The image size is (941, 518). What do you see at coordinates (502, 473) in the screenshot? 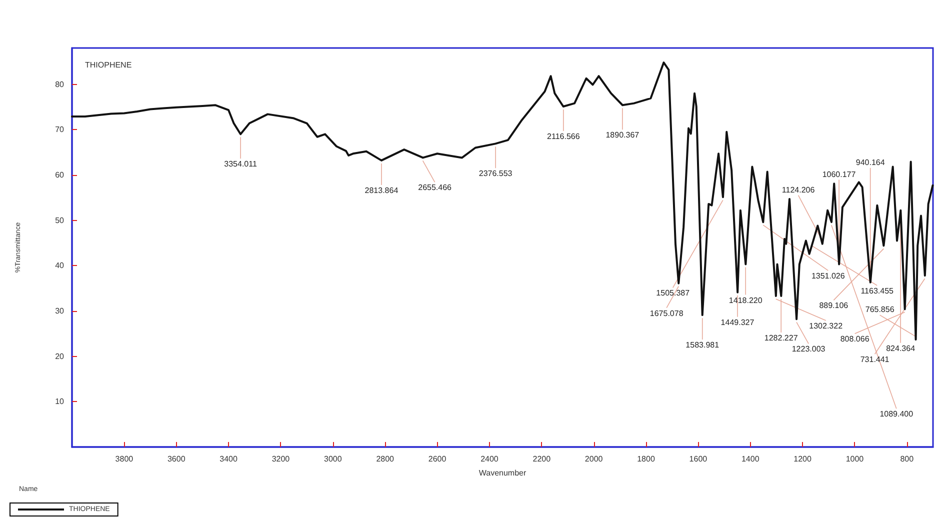
I see `x-axis-title: Wavenumber` at bounding box center [502, 473].